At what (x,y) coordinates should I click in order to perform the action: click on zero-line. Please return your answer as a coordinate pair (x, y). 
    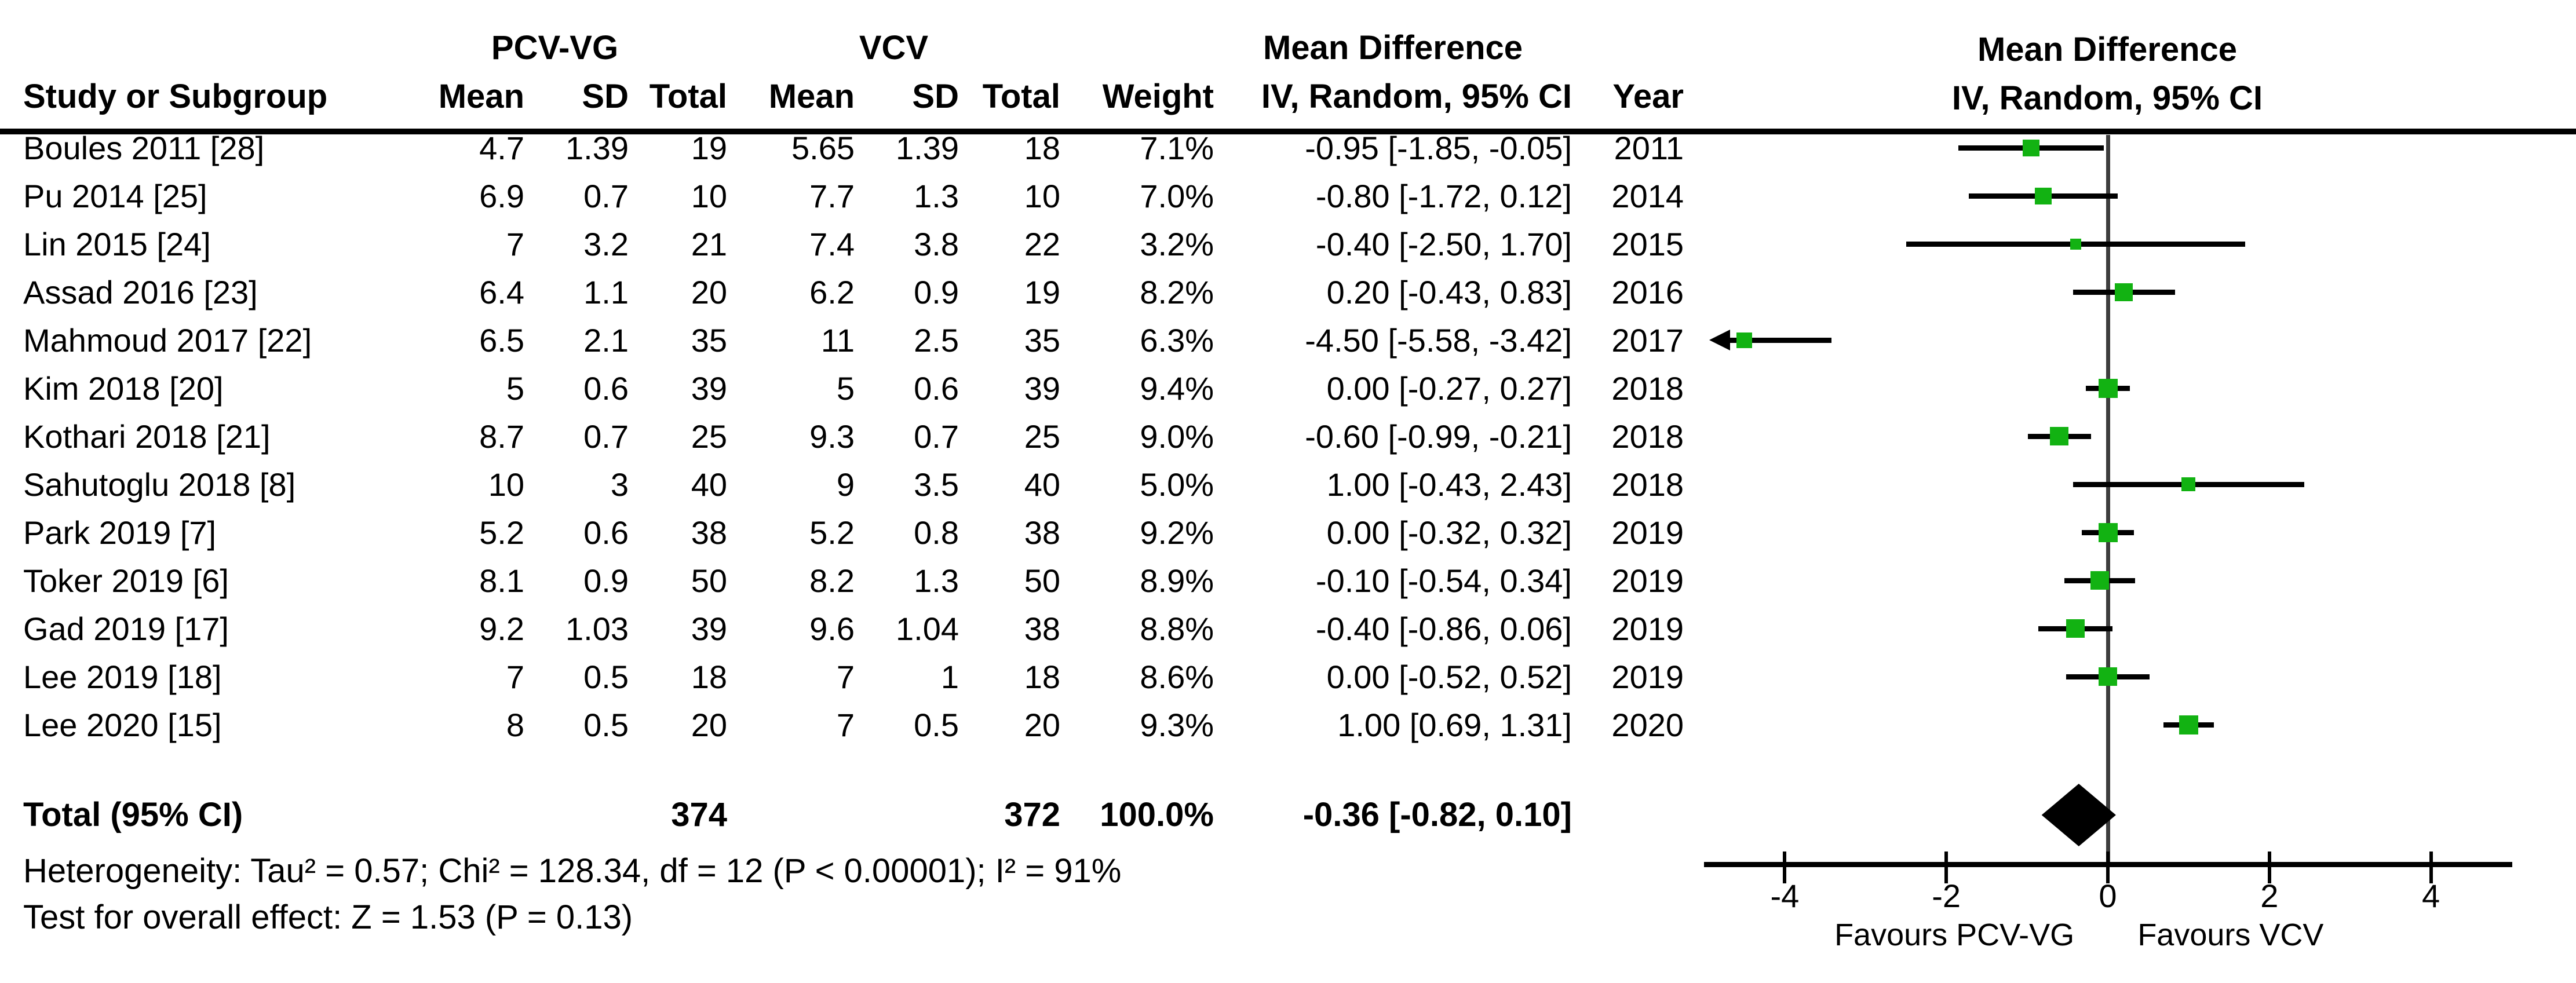
    Looking at the image, I should click on (2108, 499).